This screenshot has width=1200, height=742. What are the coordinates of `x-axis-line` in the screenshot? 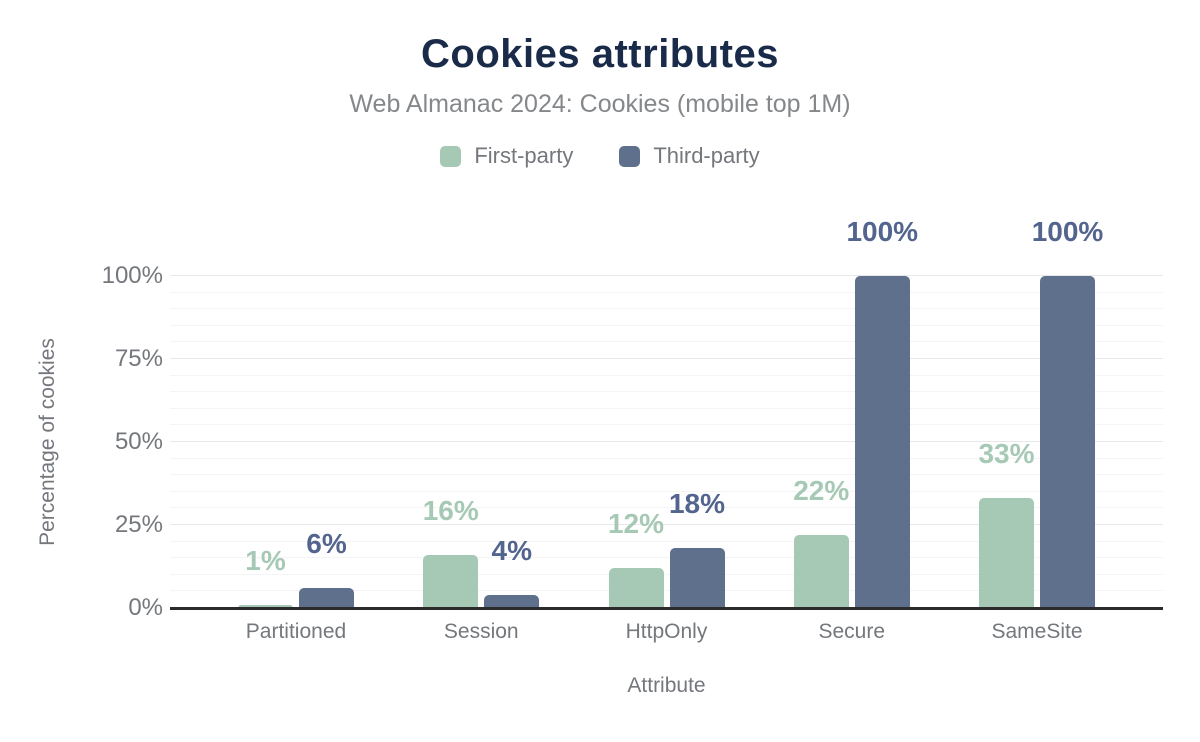 It's located at (666, 608).